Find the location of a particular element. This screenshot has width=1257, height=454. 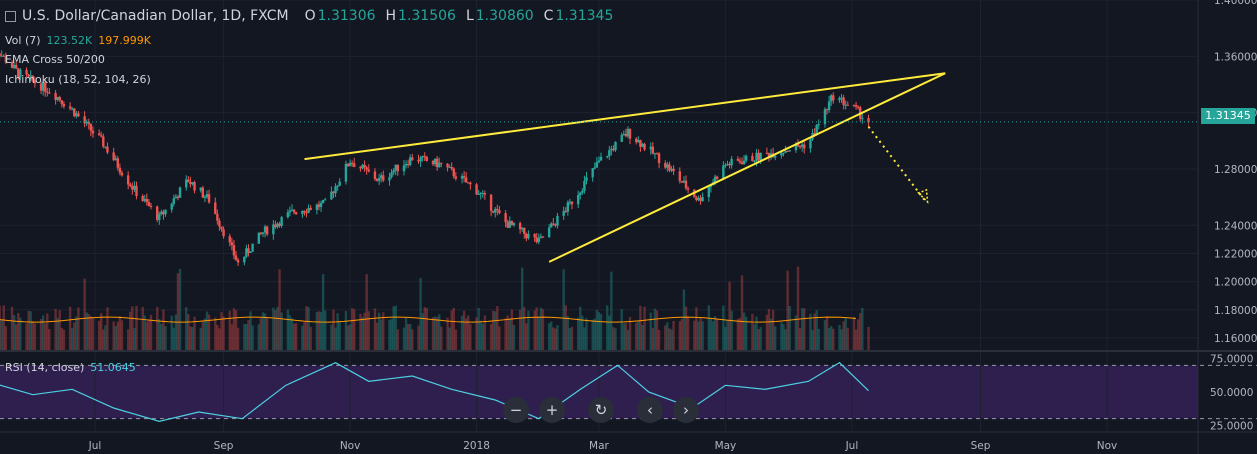

zoom-in-button: + is located at coordinates (552, 410).